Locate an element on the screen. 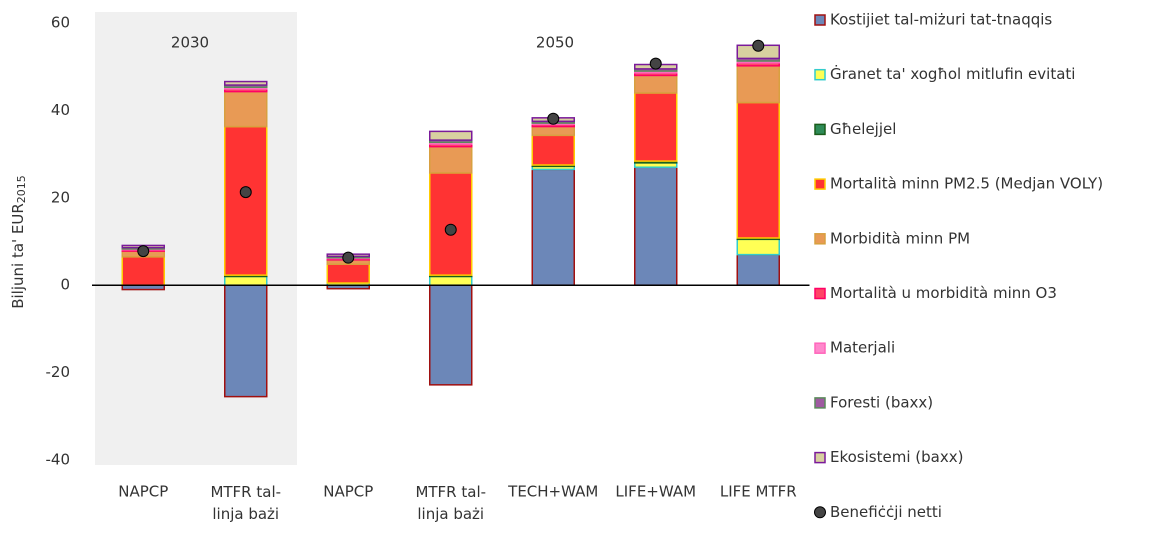  y-tick-label: -40 is located at coordinates (58, 460).